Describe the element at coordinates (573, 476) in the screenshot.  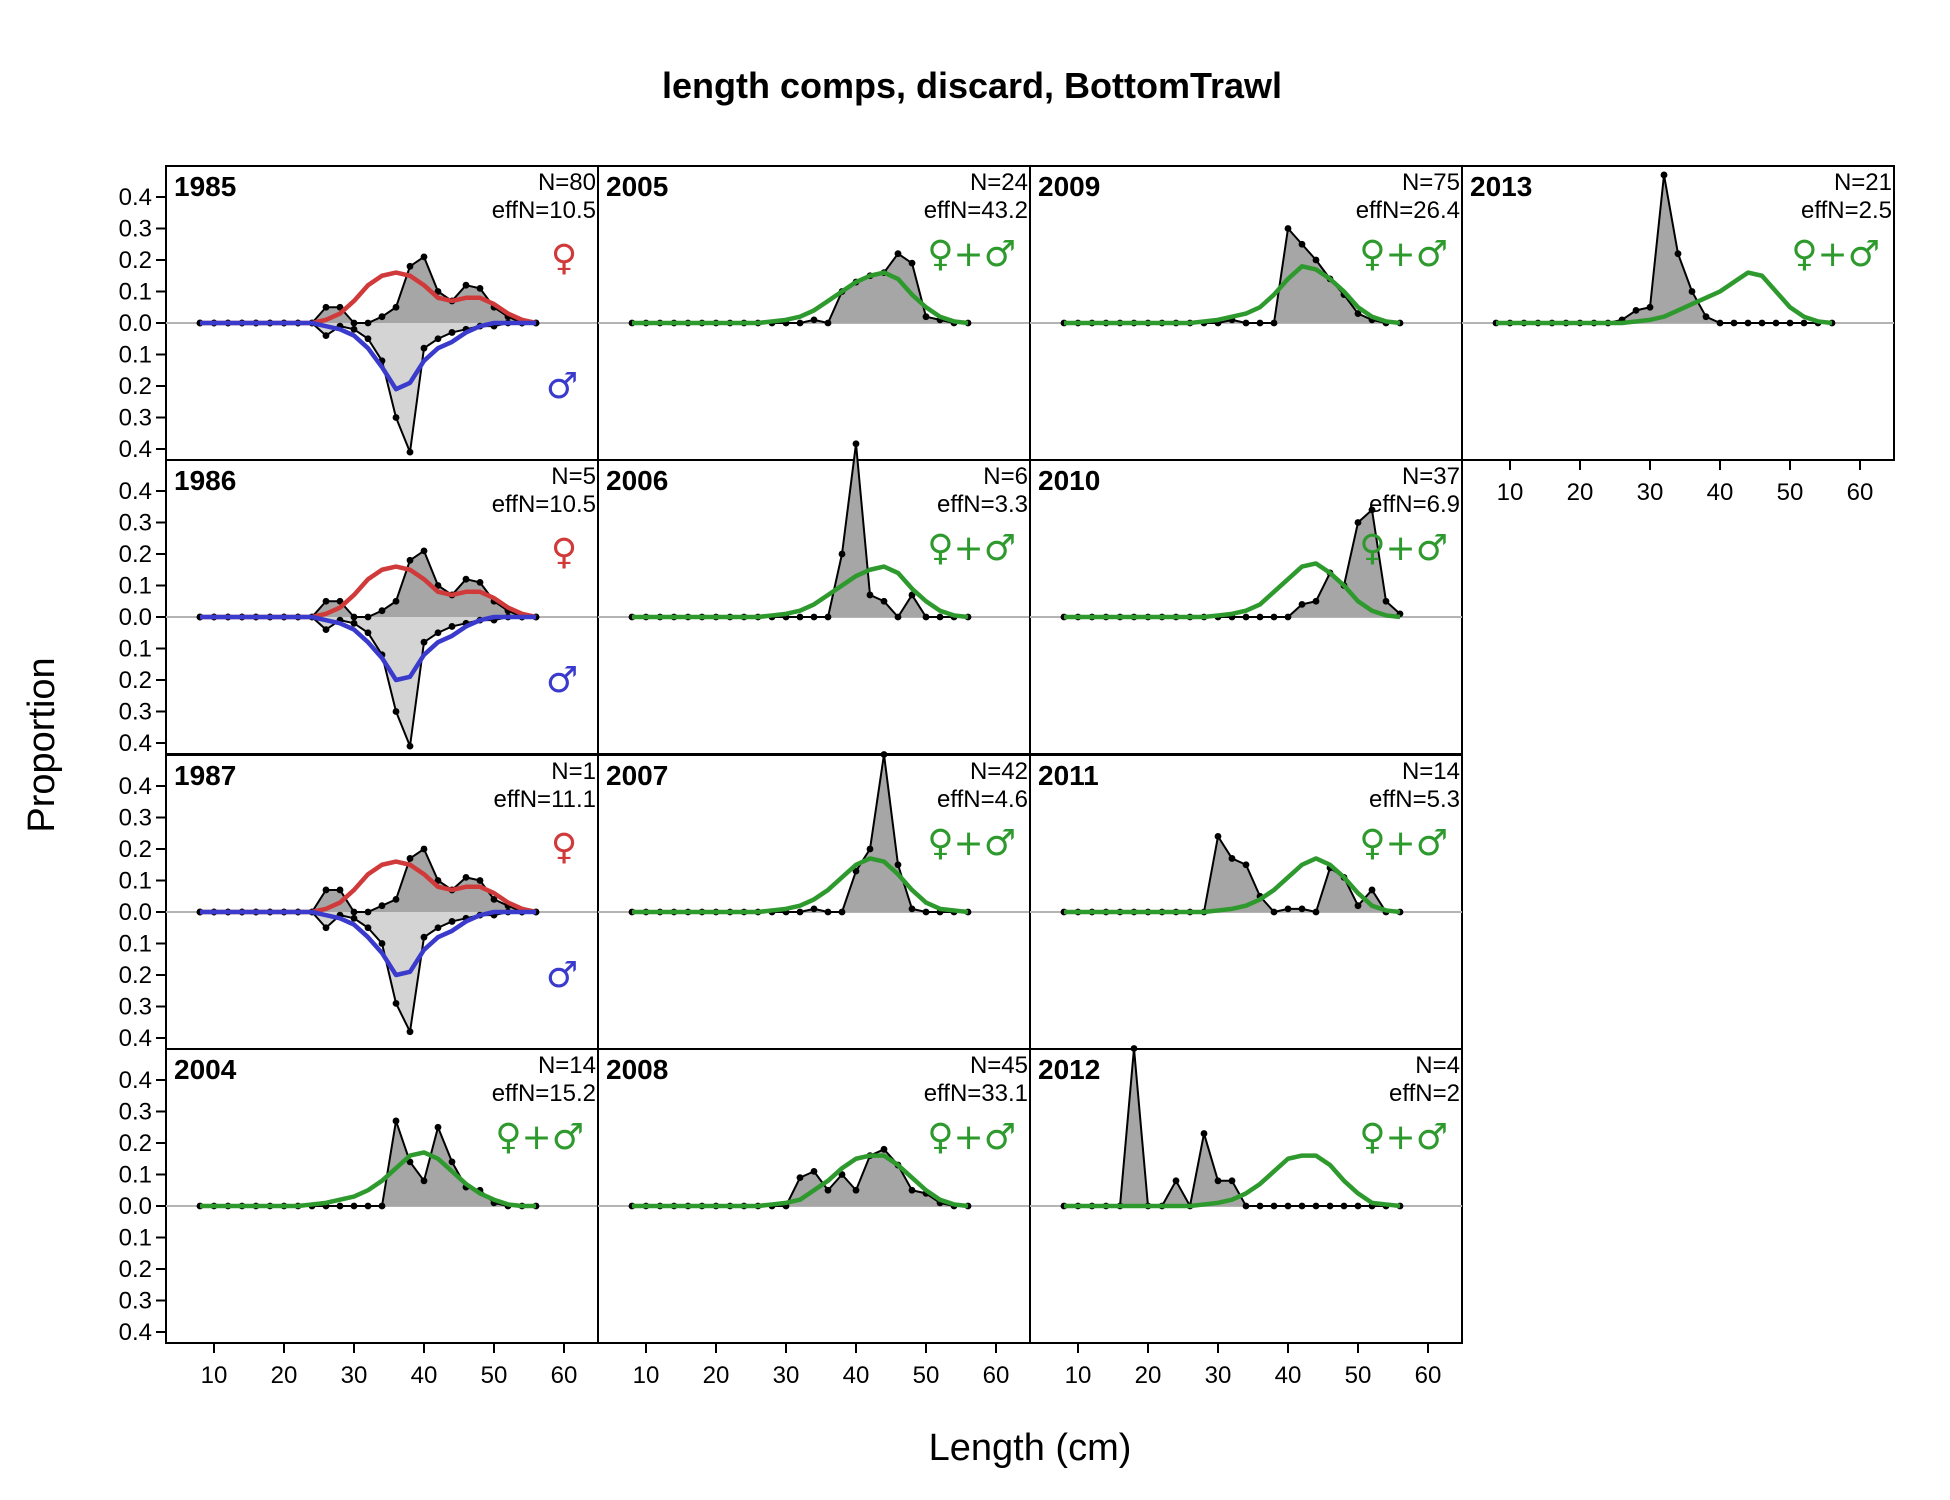
I see `n-label: N=5` at that location.